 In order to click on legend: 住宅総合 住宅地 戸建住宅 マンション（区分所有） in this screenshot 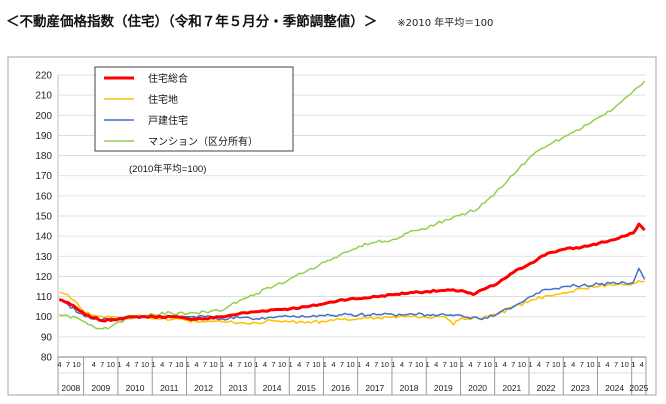, I will do `click(194, 109)`.